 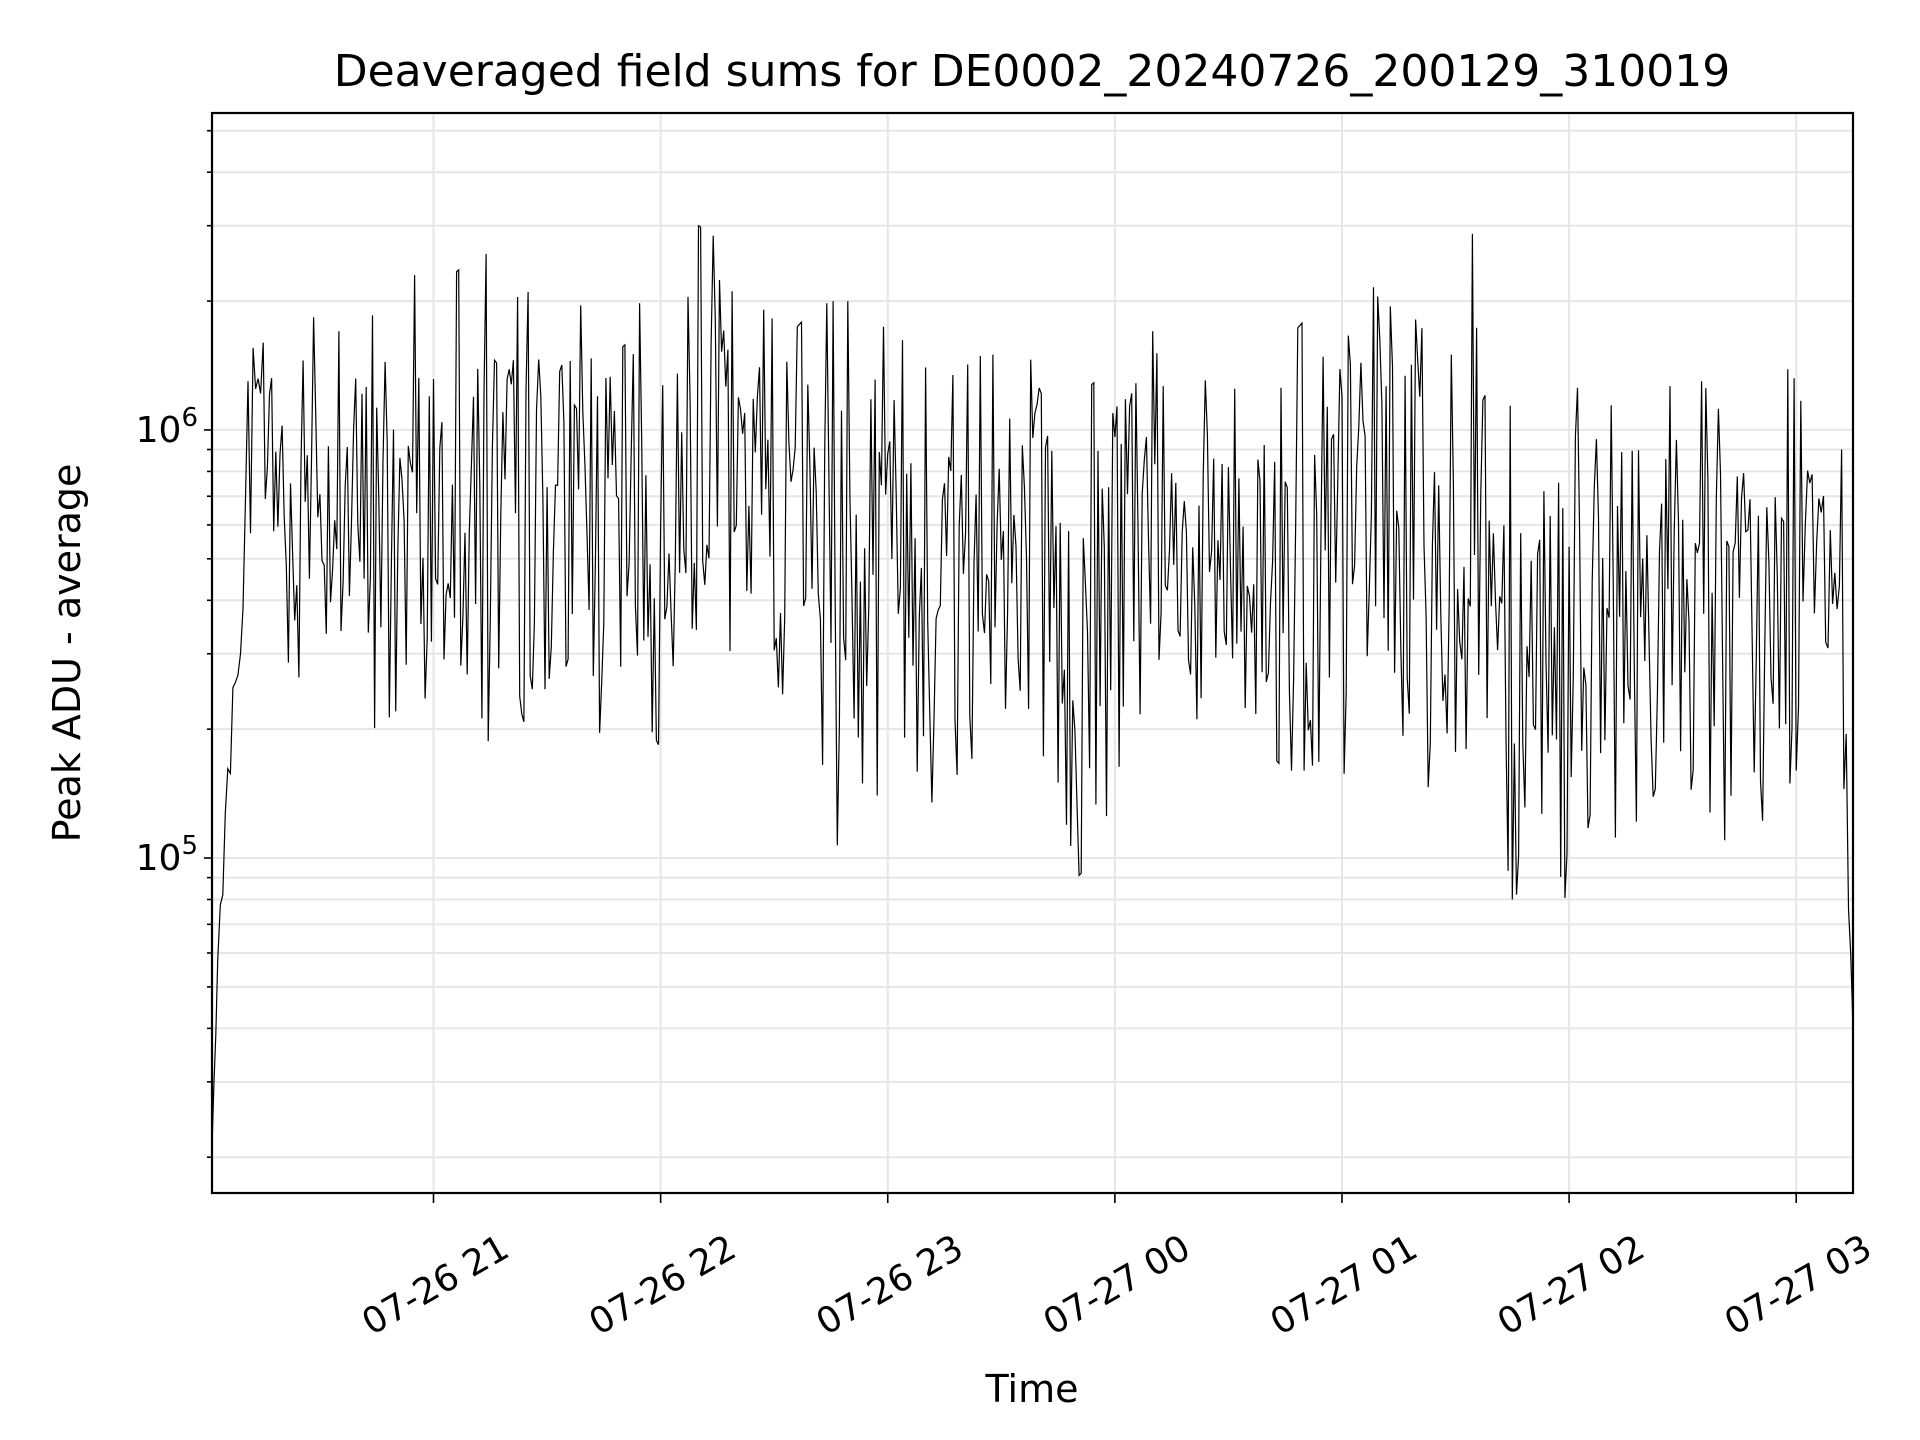 What do you see at coordinates (167, 427) in the screenshot?
I see `y-tick-label: 10⁶` at bounding box center [167, 427].